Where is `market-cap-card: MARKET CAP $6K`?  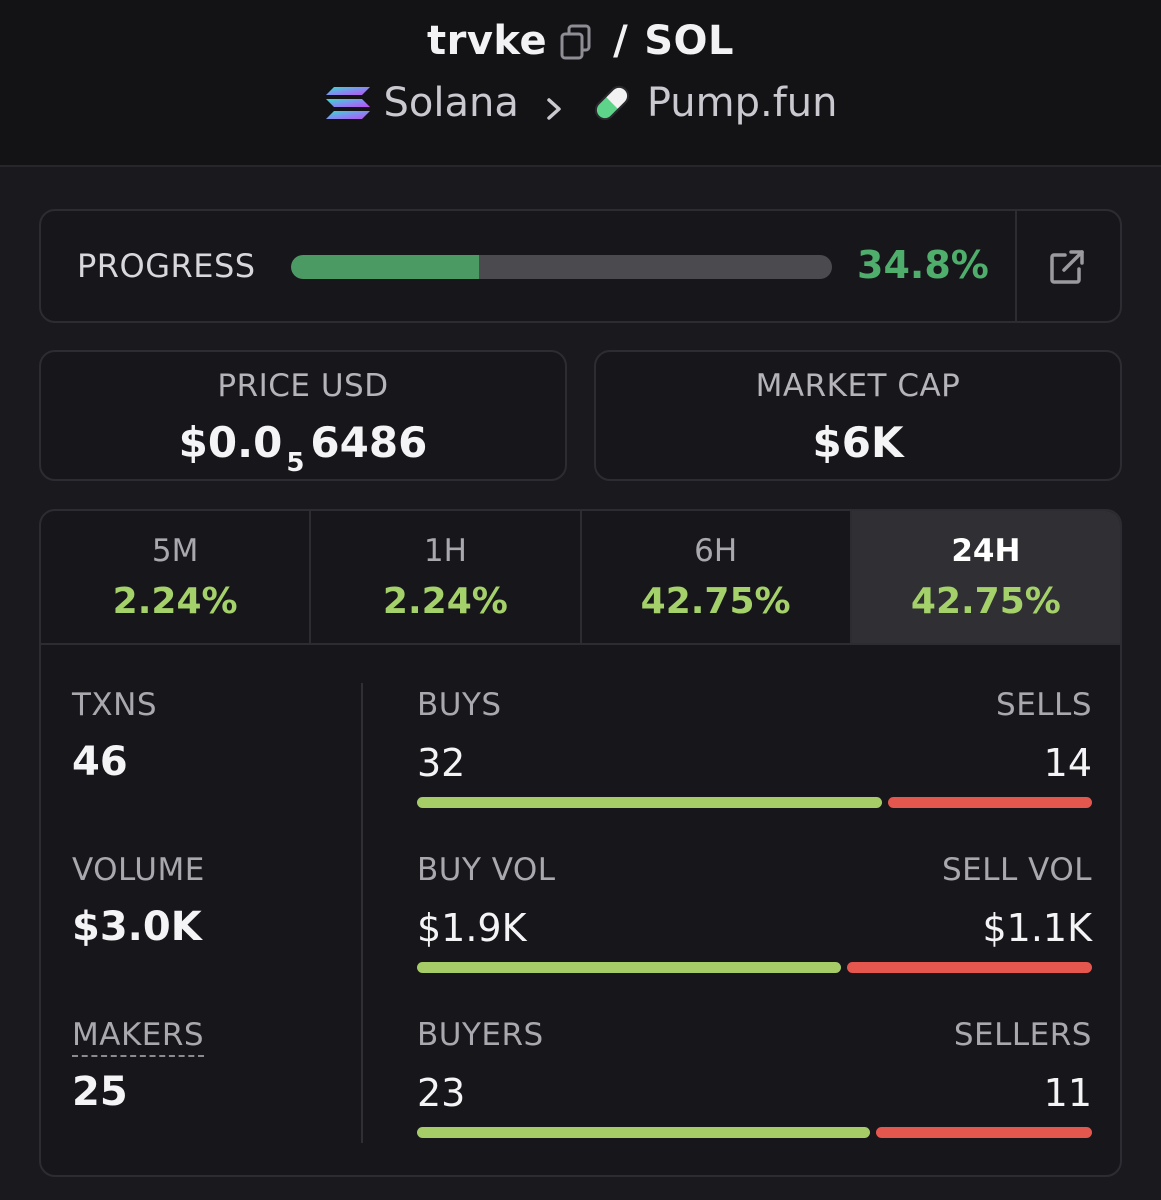
market-cap-card: MARKET CAP $6K is located at coordinates (858, 415).